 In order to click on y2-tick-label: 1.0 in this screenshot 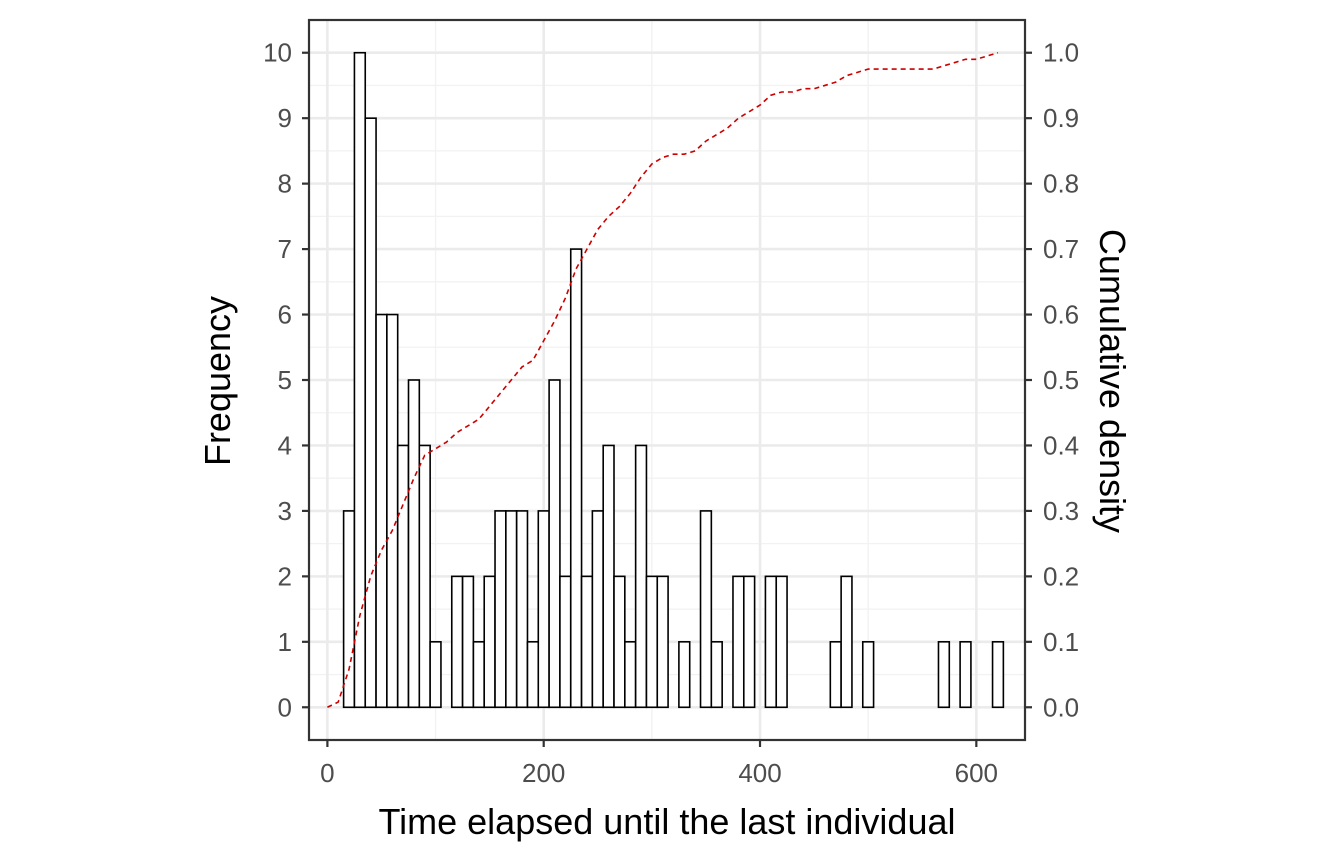, I will do `click(1061, 53)`.